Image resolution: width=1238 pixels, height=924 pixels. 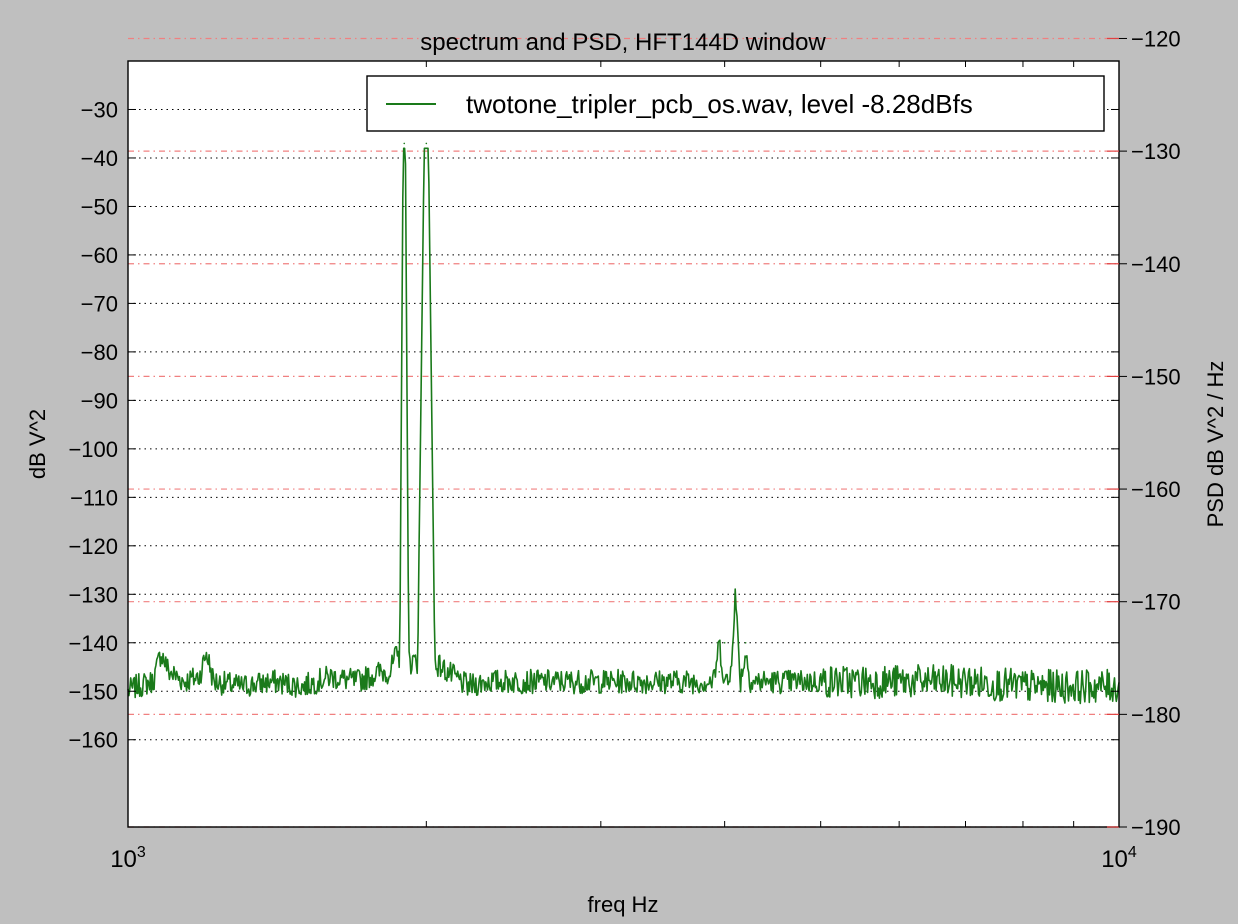 I want to click on y-tick-label-left: −90, so click(x=99, y=400).